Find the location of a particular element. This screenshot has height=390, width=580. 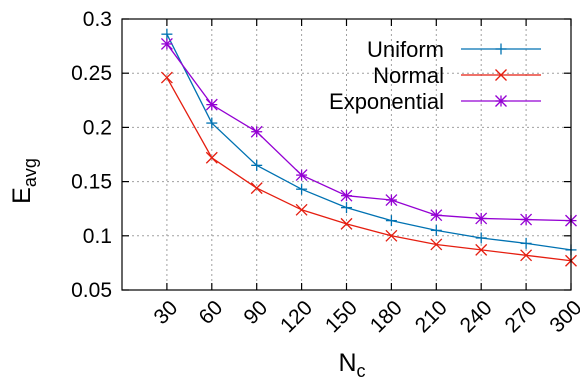

x-axis-label: Nc is located at coordinates (351, 365).